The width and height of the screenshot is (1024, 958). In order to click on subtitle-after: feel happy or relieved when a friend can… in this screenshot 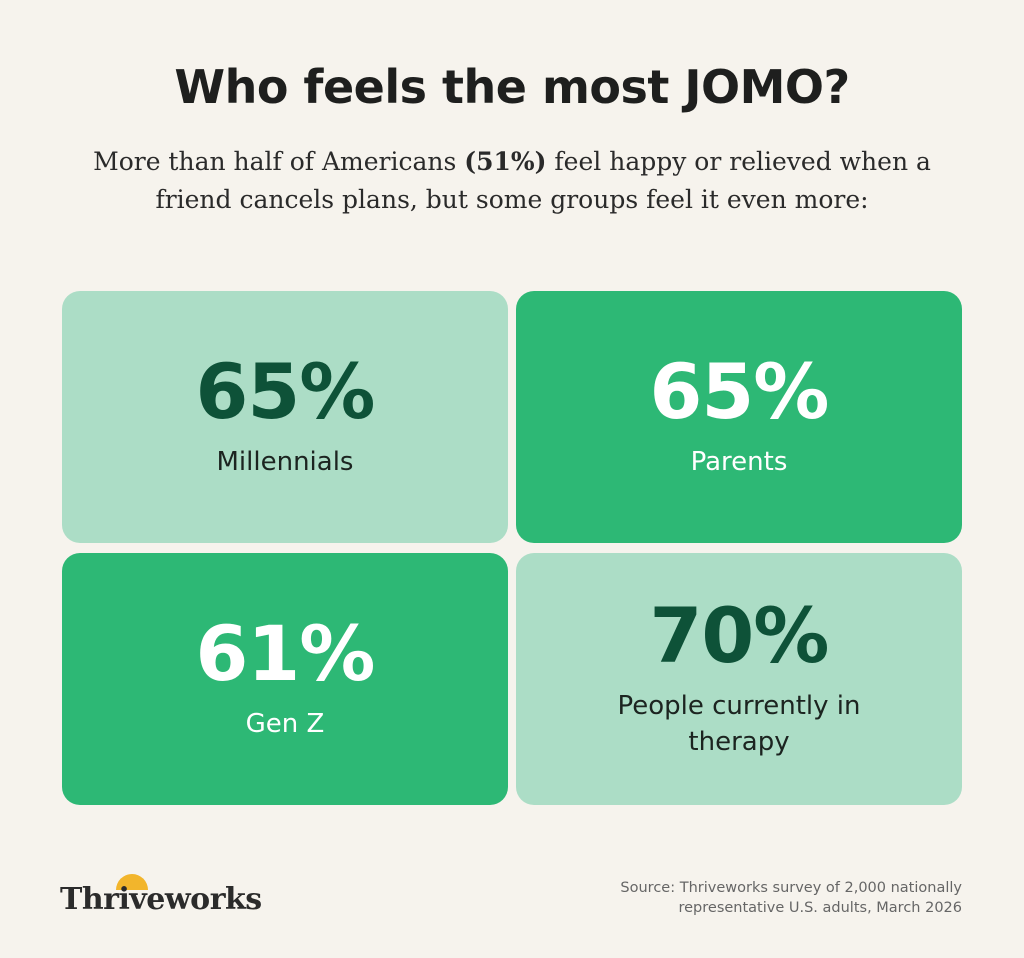, I will do `click(543, 180)`.